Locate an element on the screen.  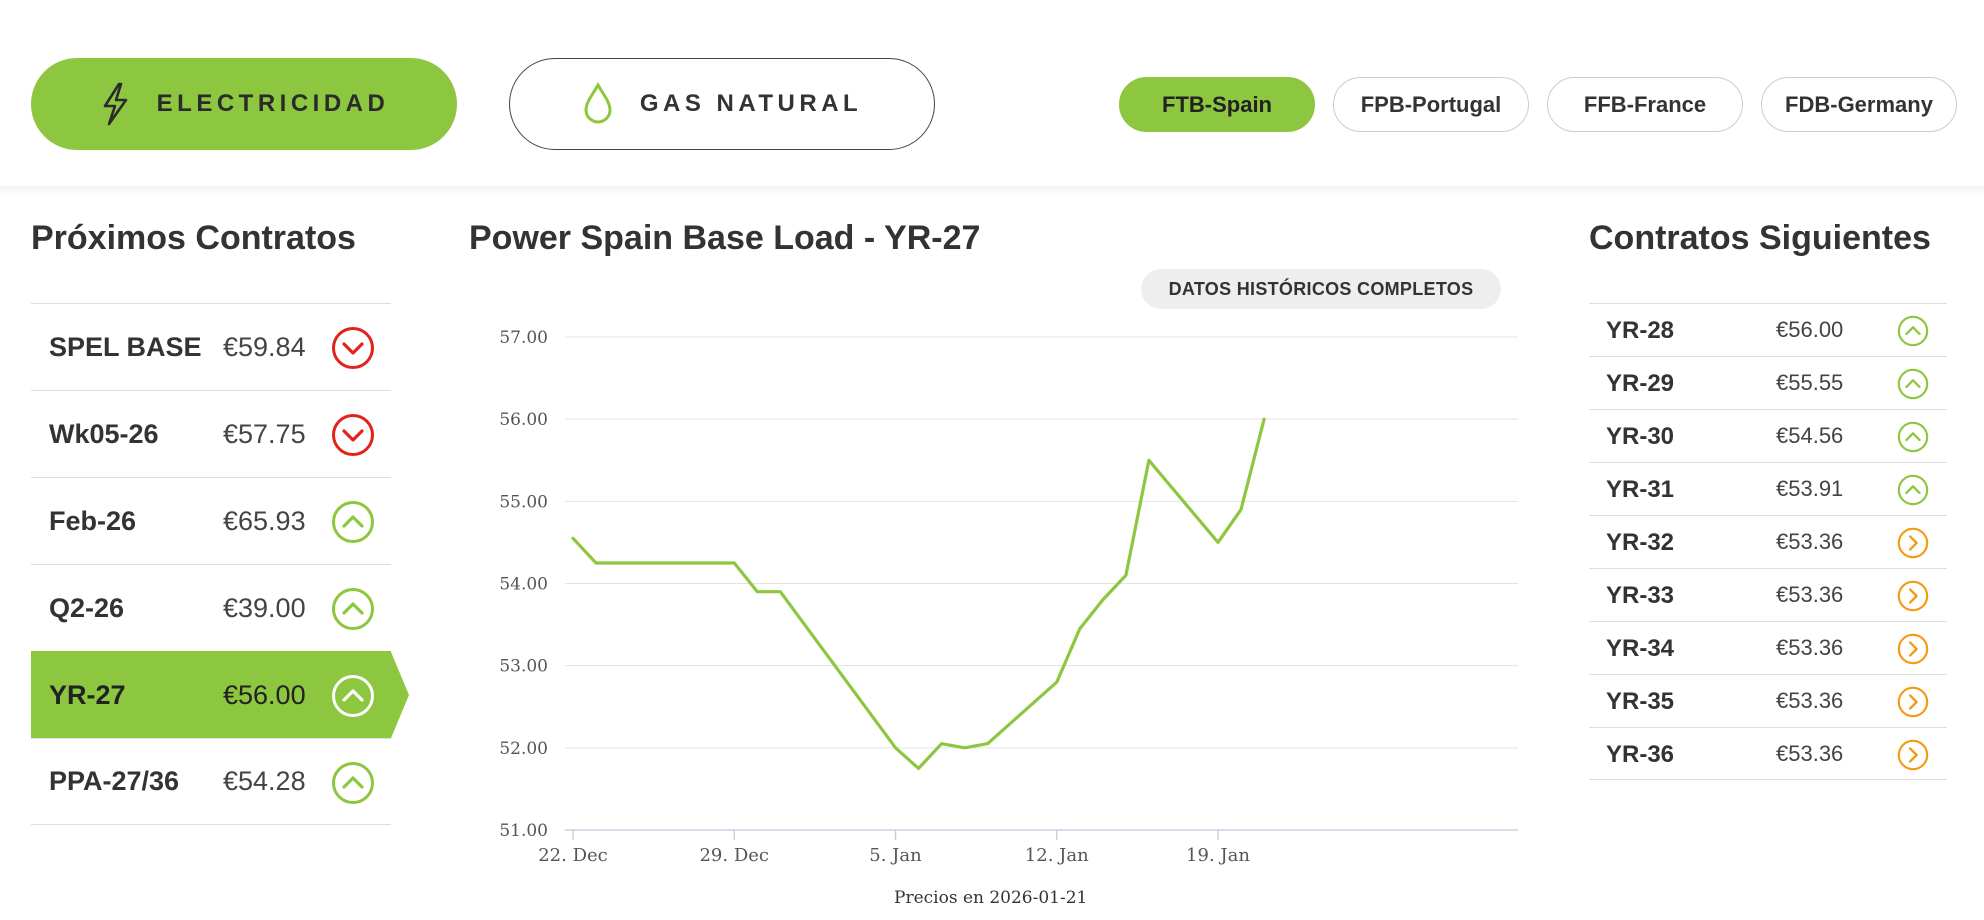
following-contract-row: YR-29 €55.55 is located at coordinates (1768, 382).